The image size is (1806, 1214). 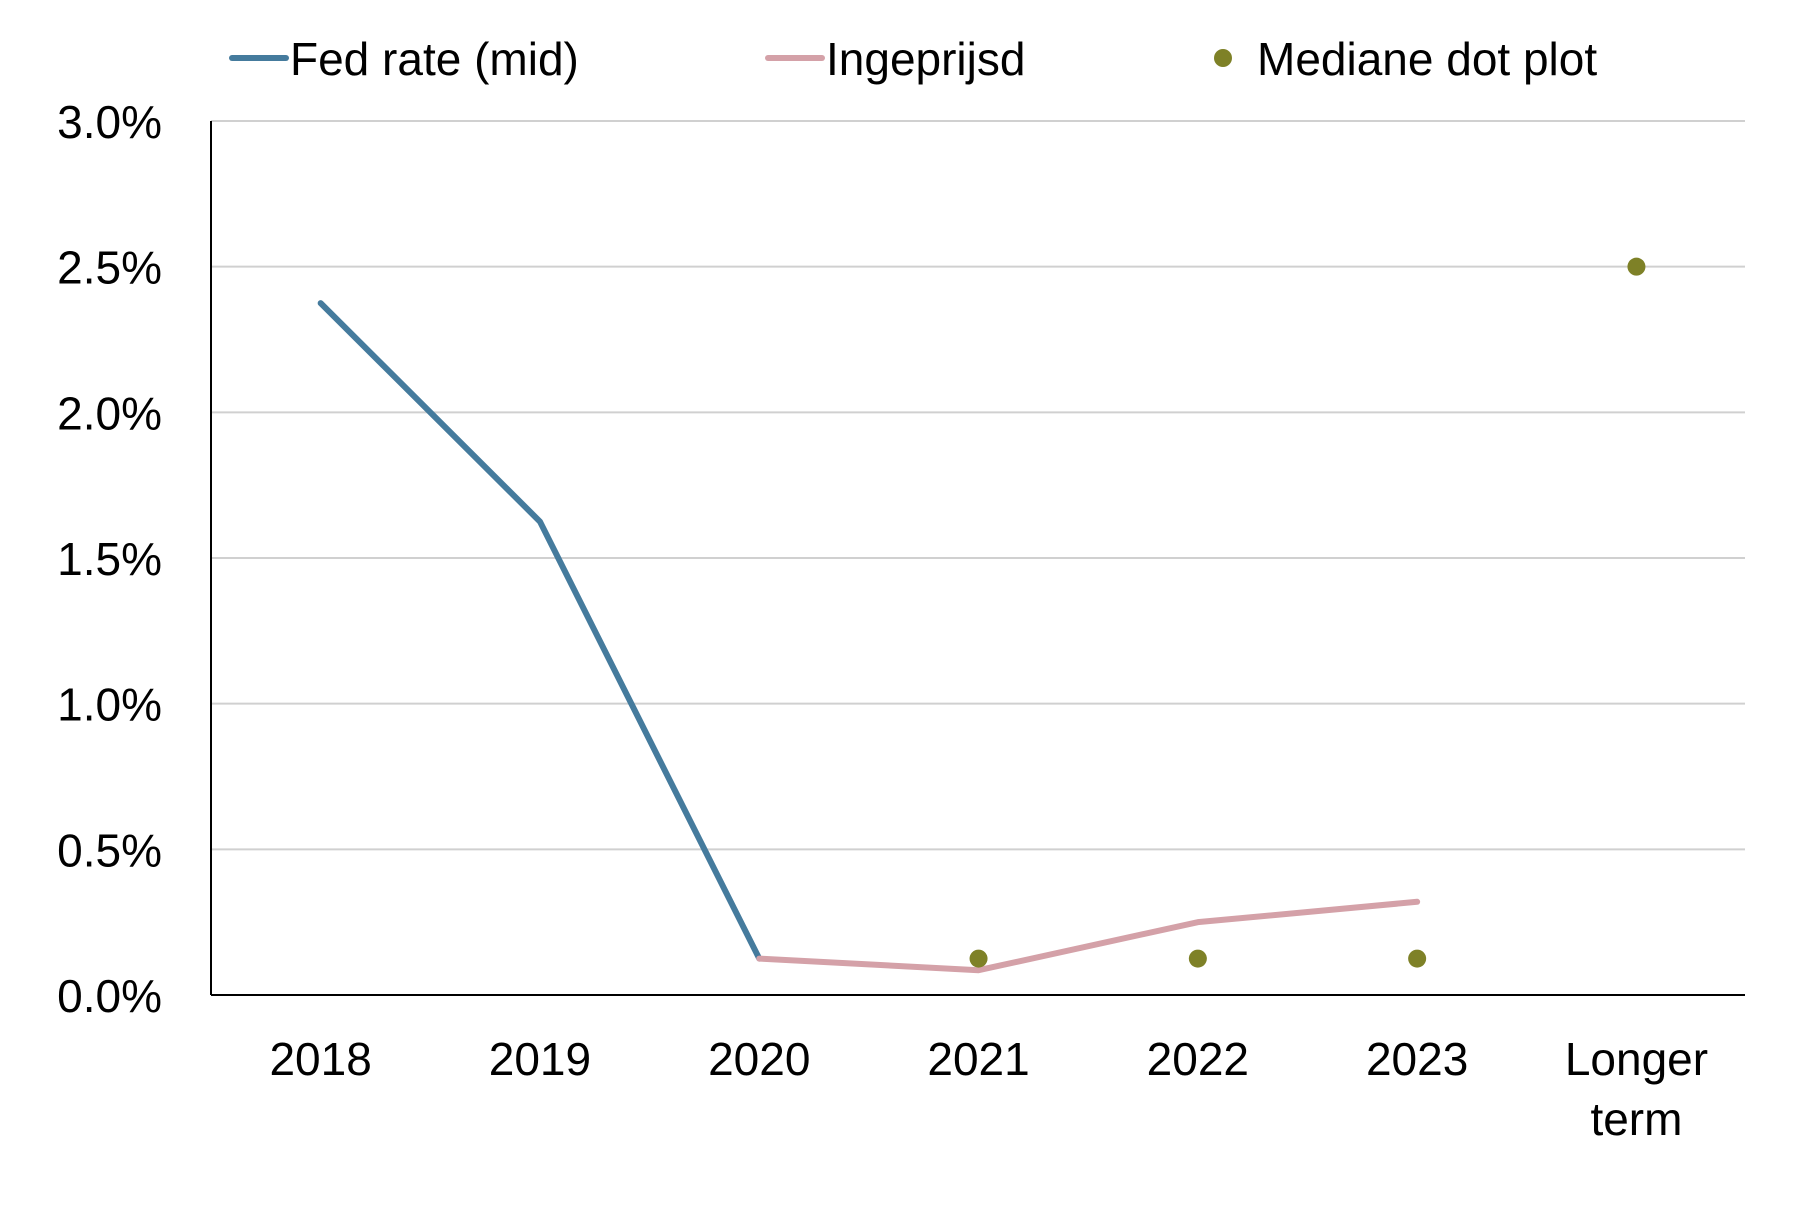 I want to click on y-tick-label: 1.5%, so click(x=109, y=559).